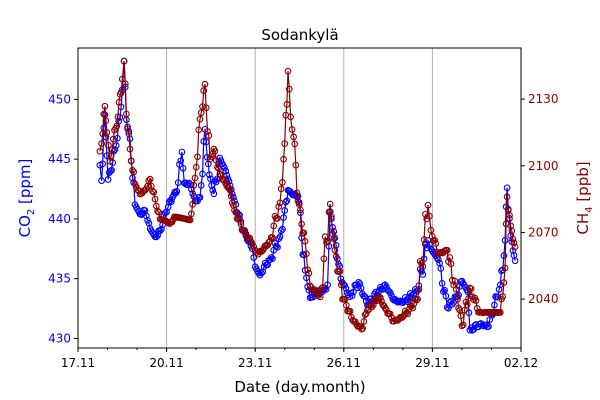 The image size is (600, 400). I want to click on right-axis-label-unit: [ppb], so click(583, 183).